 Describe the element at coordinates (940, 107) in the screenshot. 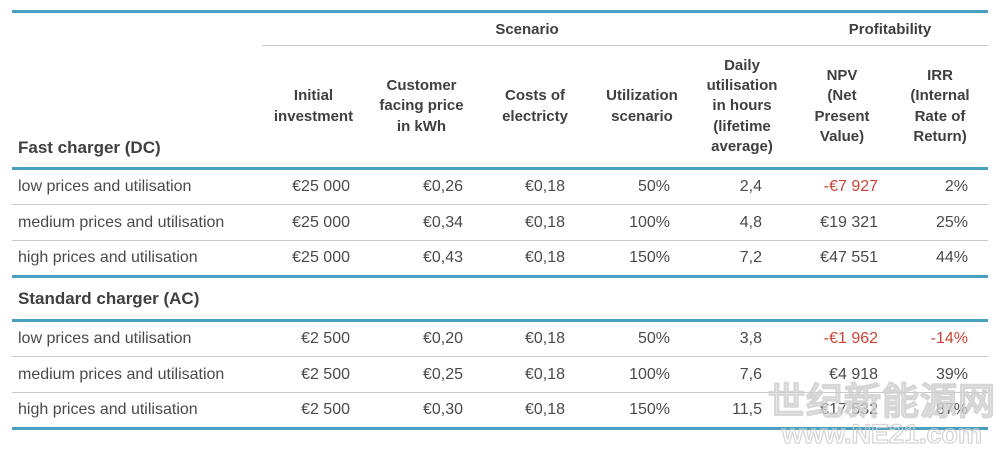

I see `col-header-irr: IRR (Internal Rate of Return)` at that location.